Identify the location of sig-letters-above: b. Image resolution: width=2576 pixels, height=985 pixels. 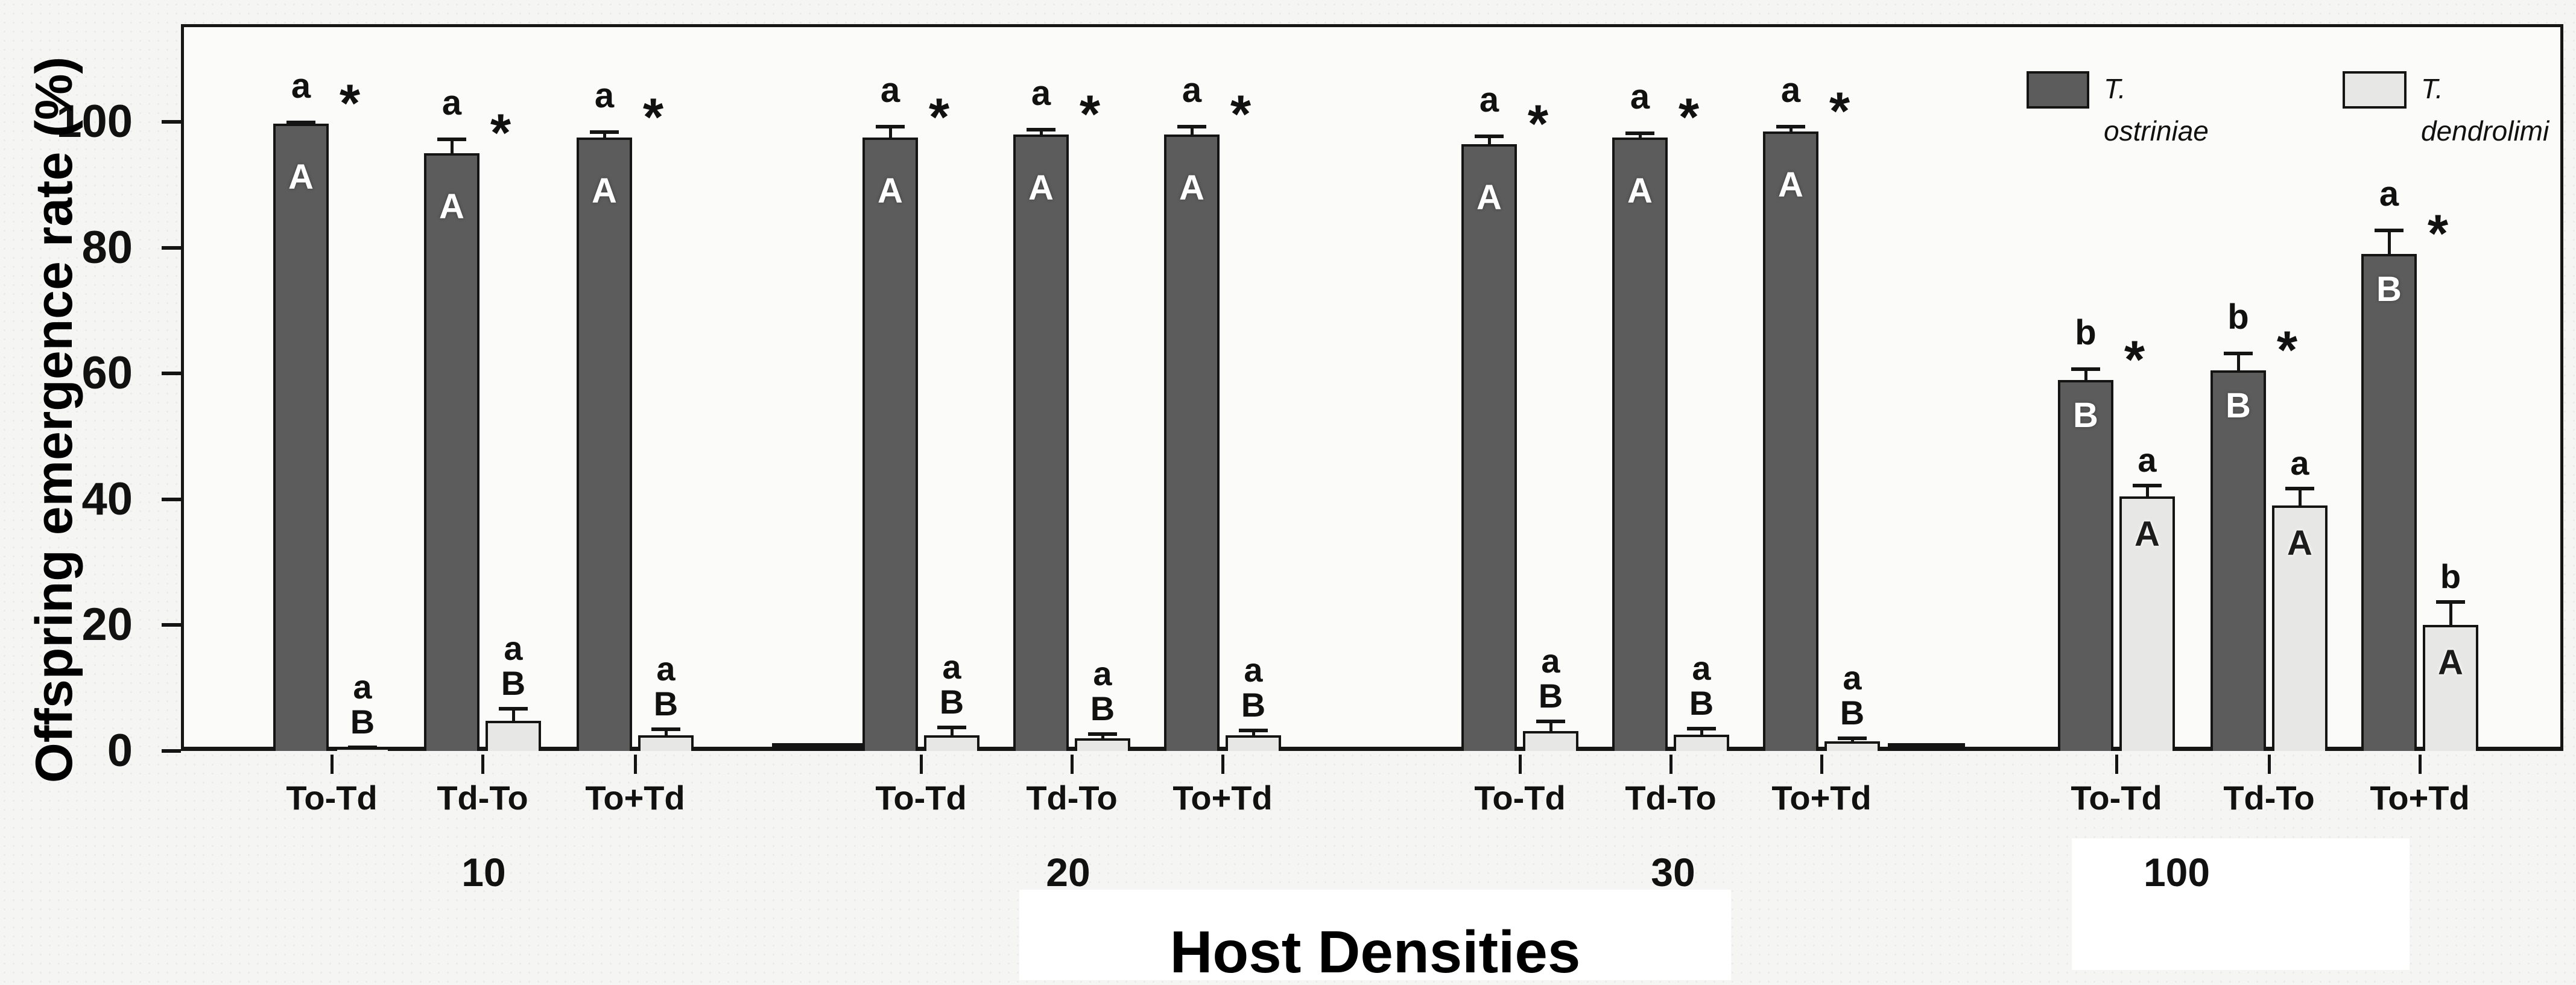
(2450, 576).